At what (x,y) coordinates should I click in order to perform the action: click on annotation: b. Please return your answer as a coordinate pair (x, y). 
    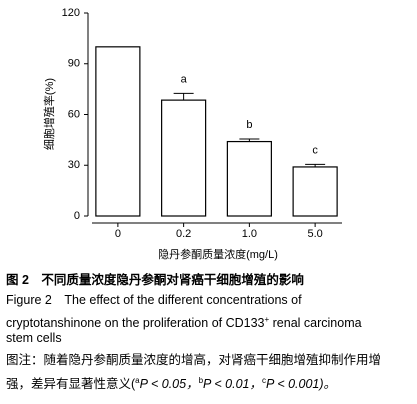
    Looking at the image, I should click on (249, 125).